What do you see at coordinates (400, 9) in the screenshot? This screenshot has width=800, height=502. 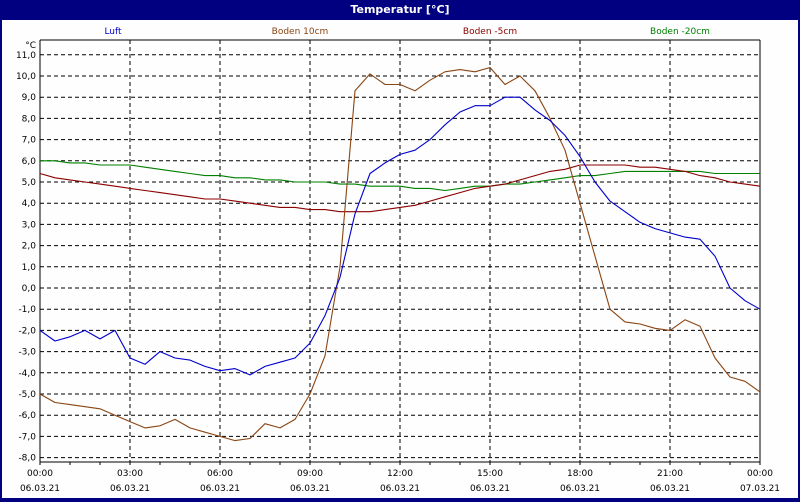 I see `chart-title: Temperatur [°C]` at bounding box center [400, 9].